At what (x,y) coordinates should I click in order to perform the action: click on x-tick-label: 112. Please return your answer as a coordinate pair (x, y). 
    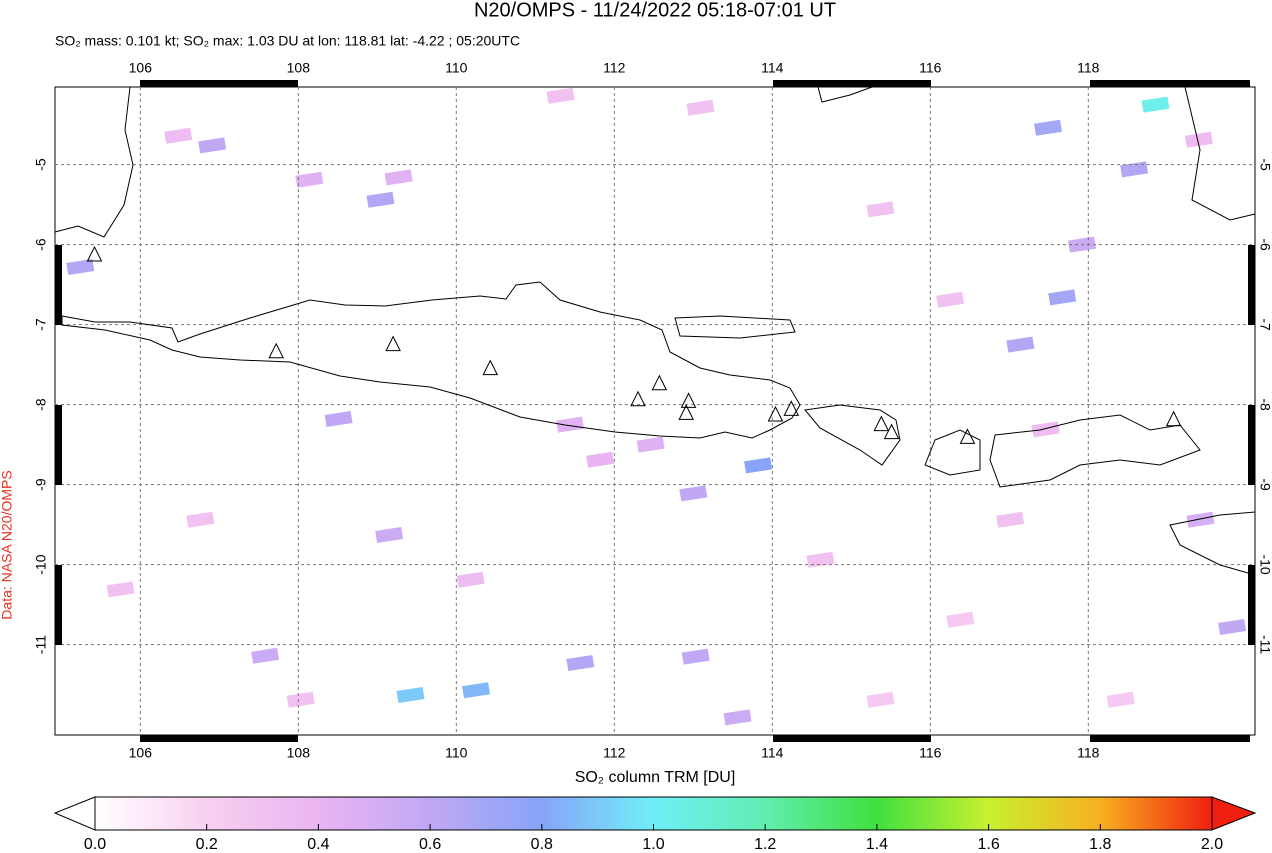
    Looking at the image, I should click on (614, 753).